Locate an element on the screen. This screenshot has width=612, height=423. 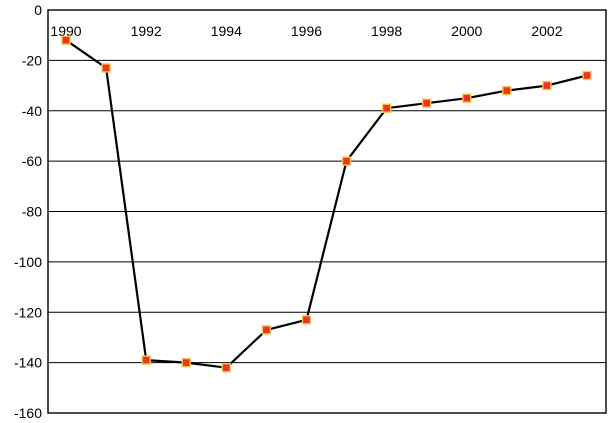
y-axis-tick-labels: 0 -20 -40 -60 -80 -100 -120 -140 -160 is located at coordinates (28, 211).